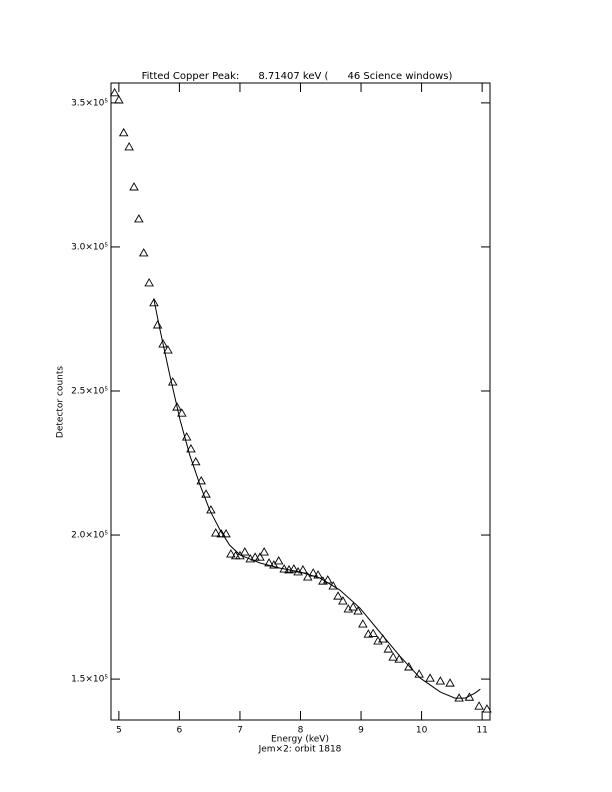 The height and width of the screenshot is (792, 612). What do you see at coordinates (301, 731) in the screenshot?
I see `x-tick-label: 8` at bounding box center [301, 731].